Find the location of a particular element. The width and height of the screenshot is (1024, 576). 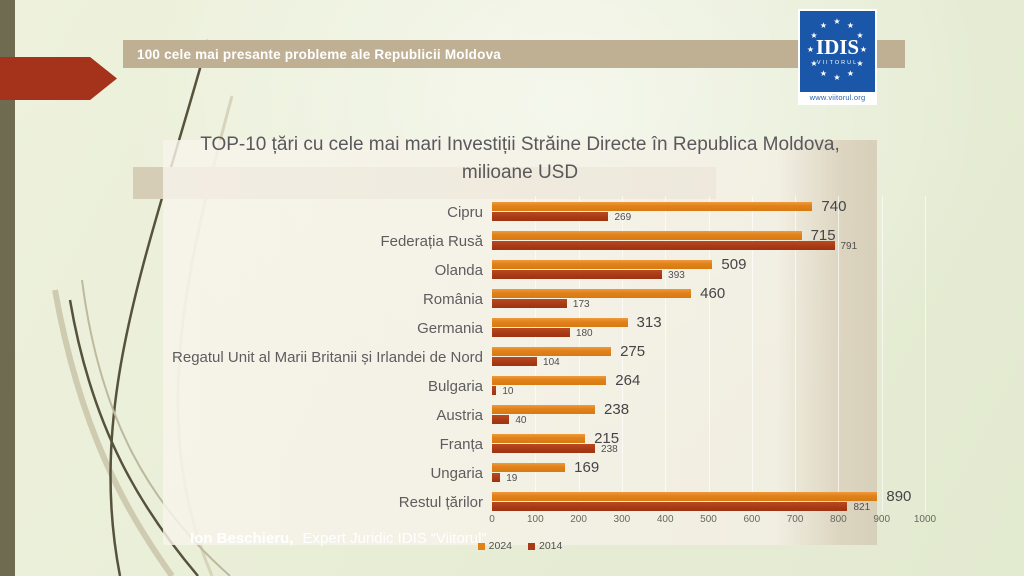

value-label-2014: 791 is located at coordinates (849, 246).